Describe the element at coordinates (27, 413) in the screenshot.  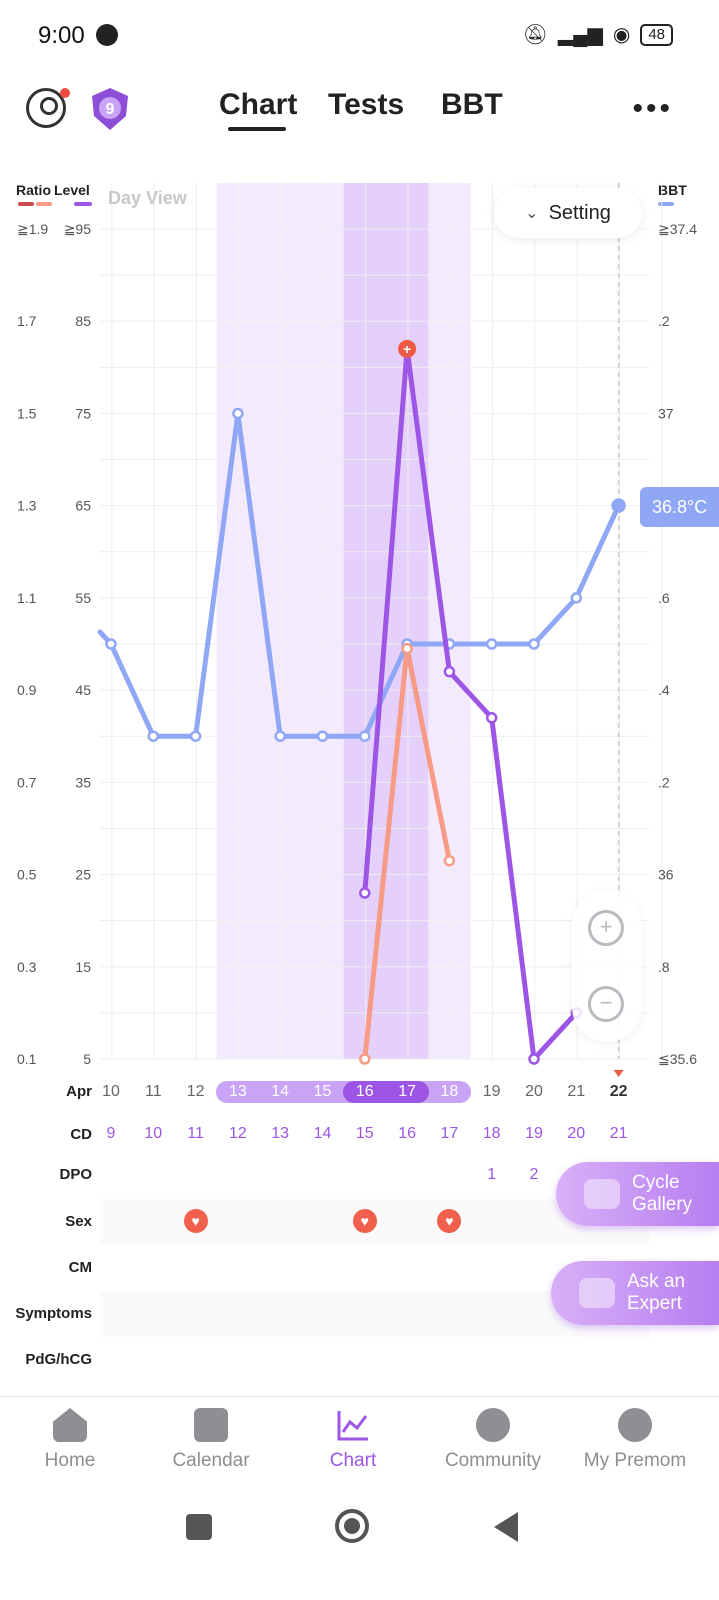
I see `ratio-tick-label: 1.5` at that location.